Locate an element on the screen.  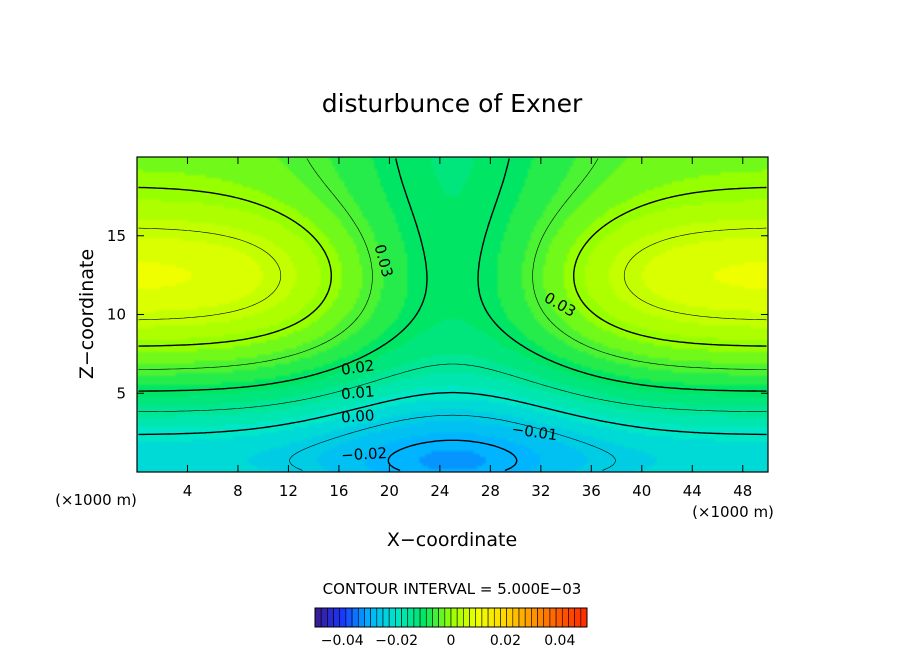
x-axis-title: X−coordinate is located at coordinates (452, 540).